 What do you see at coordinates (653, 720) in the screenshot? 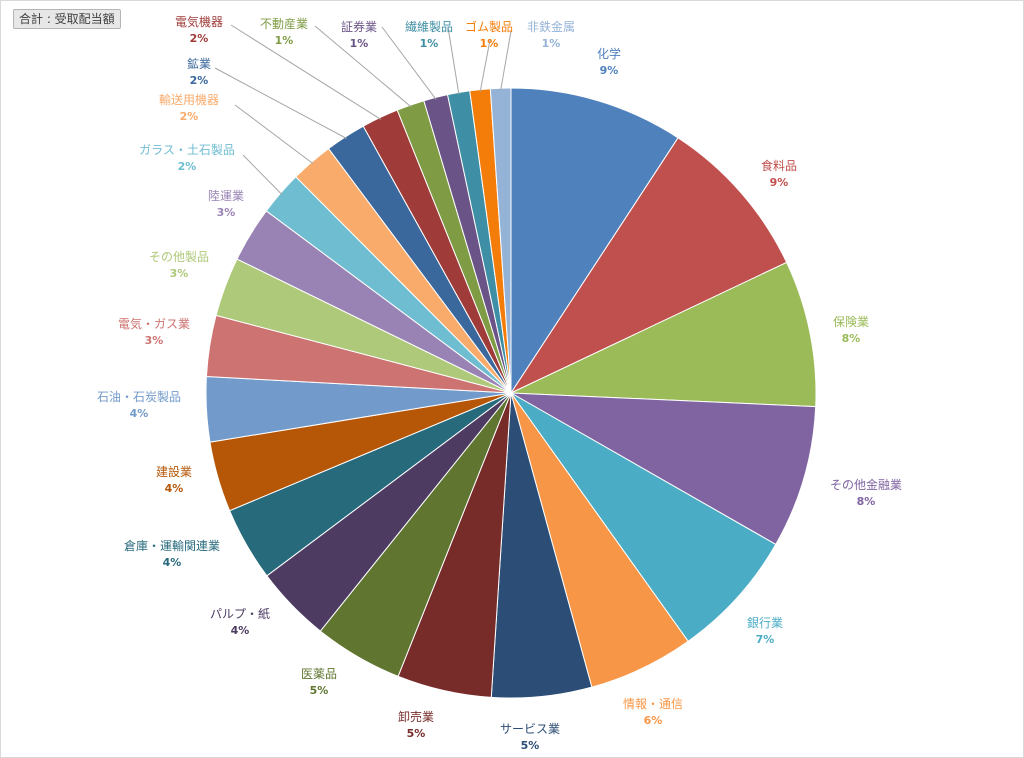
I see `slice-value-6: 6%` at bounding box center [653, 720].